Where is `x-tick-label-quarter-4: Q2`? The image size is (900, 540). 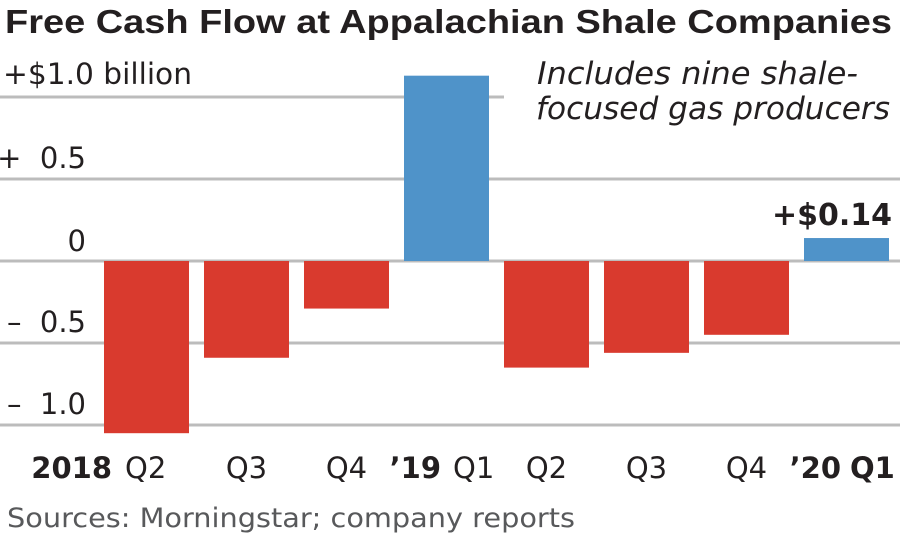
x-tick-label-quarter-4: Q2 is located at coordinates (546, 468).